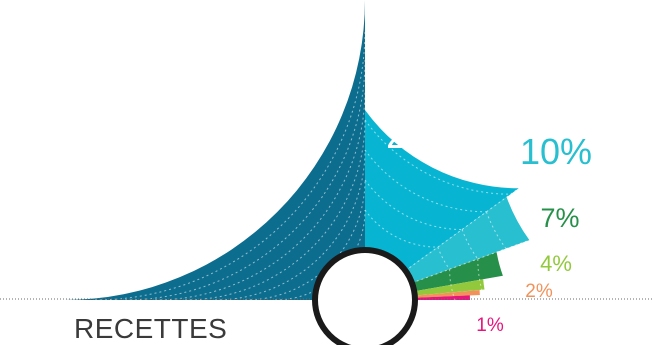  Describe the element at coordinates (365, 296) in the screenshot. I see `center-hole` at that location.